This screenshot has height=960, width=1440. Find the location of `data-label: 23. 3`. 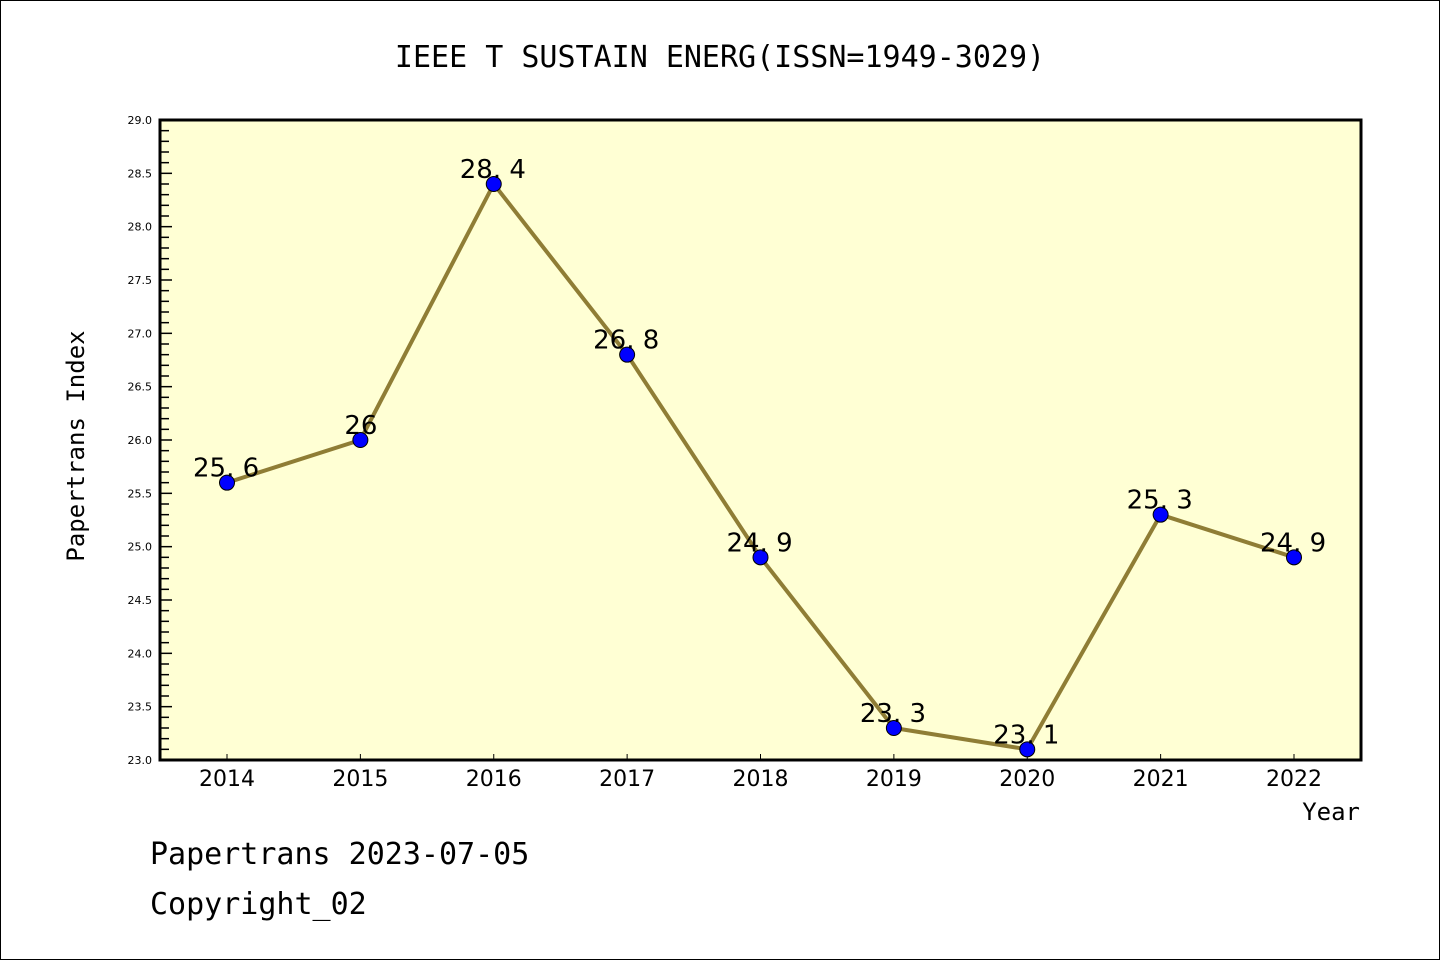

data-label: 23. 3 is located at coordinates (893, 714).